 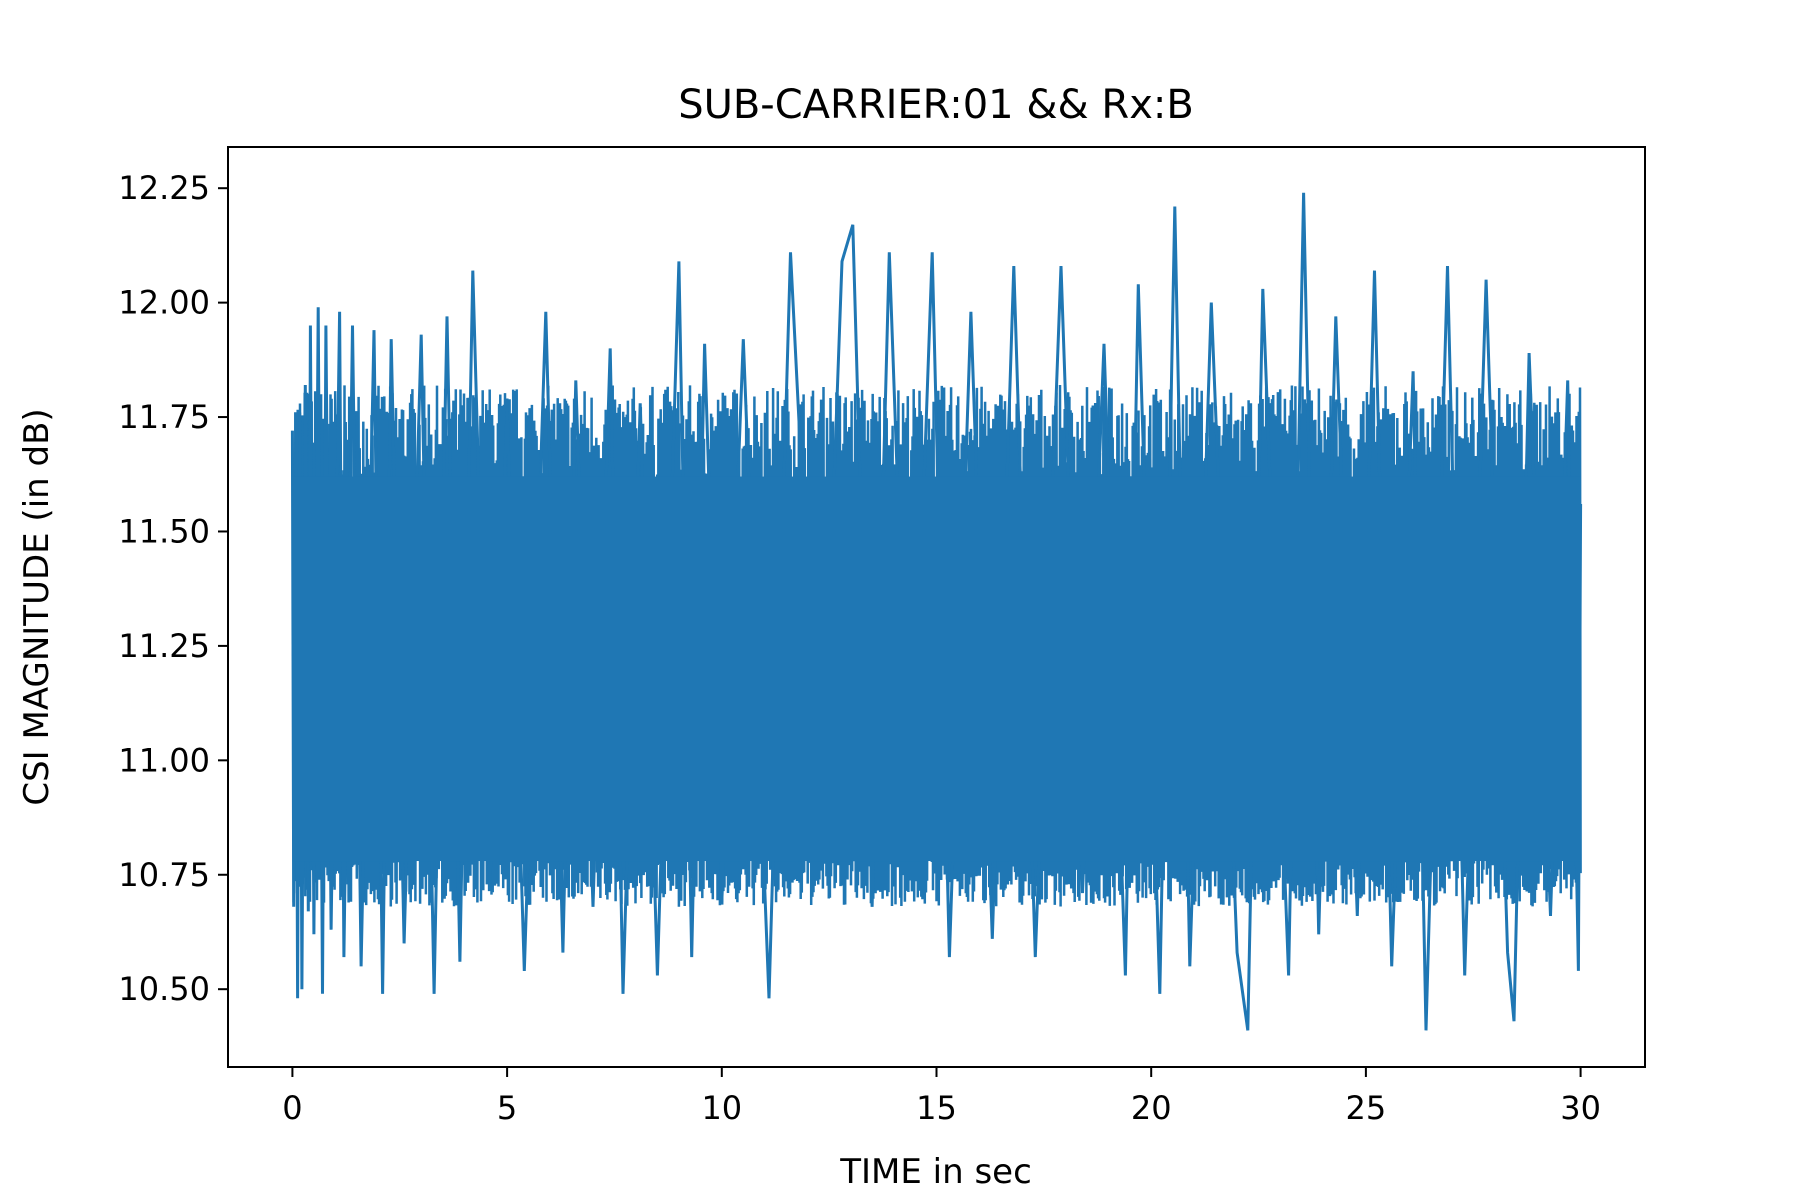 I want to click on x-tick-label: 20, so click(x=1151, y=1108).